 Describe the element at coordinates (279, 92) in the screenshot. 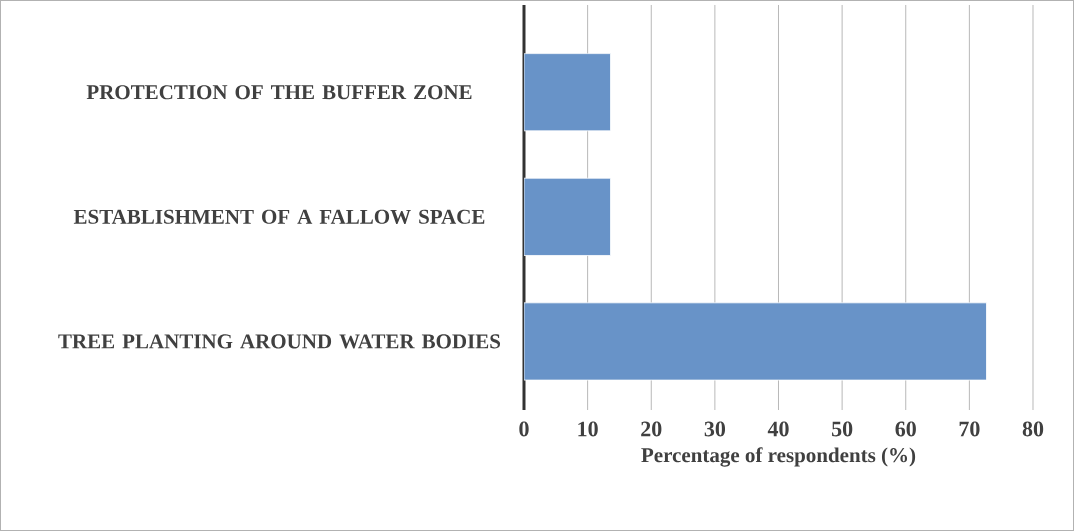

I see `y-tick-label: PROTECTION OF THE BUFFER ZONE` at that location.